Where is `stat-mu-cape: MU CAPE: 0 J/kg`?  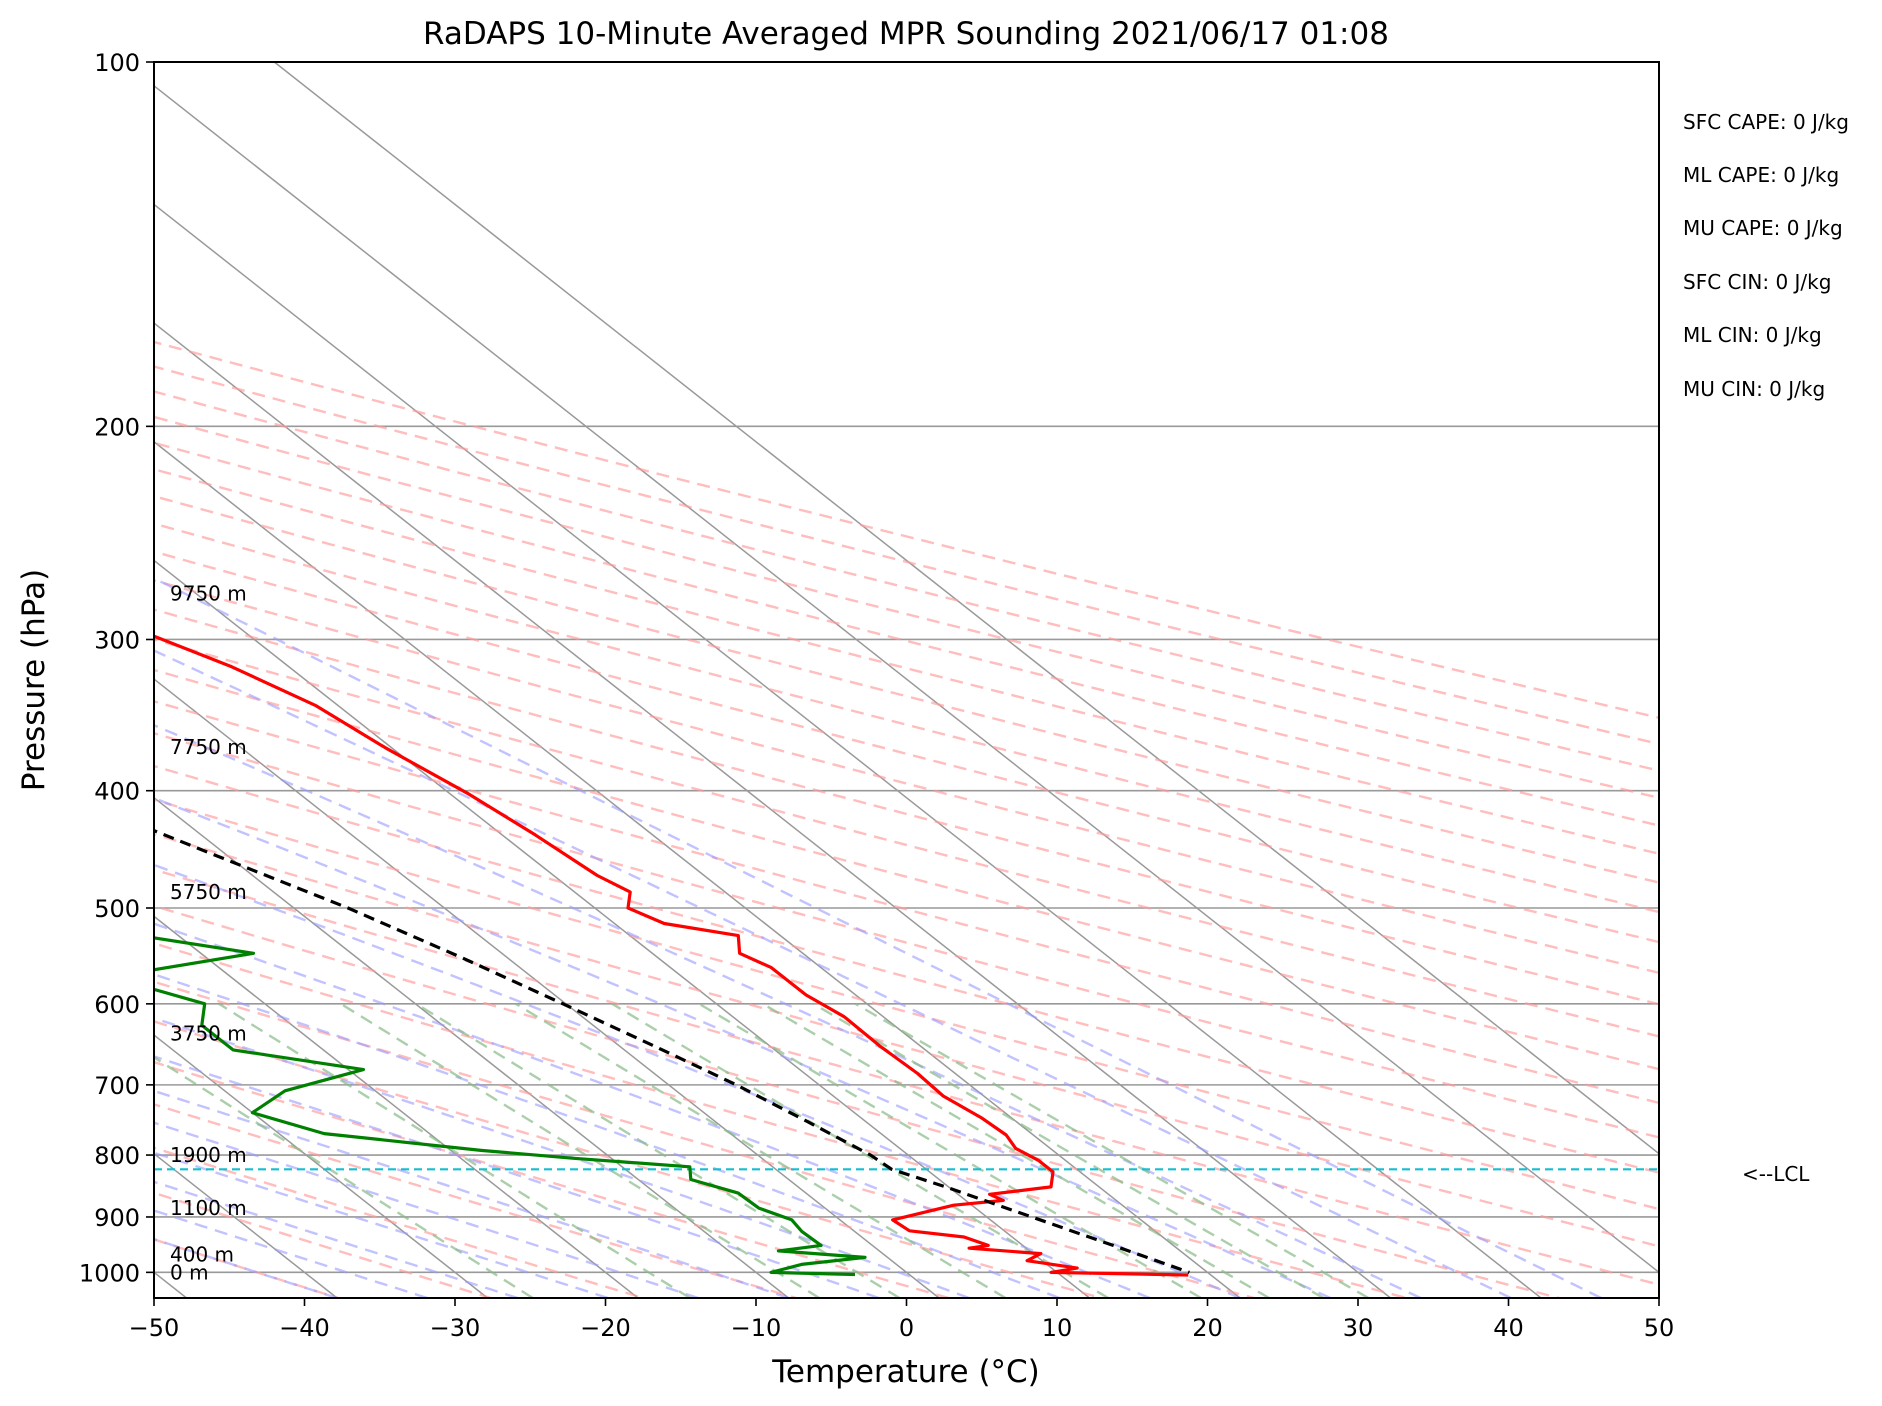 stat-mu-cape: MU CAPE: 0 J/kg is located at coordinates (1763, 228).